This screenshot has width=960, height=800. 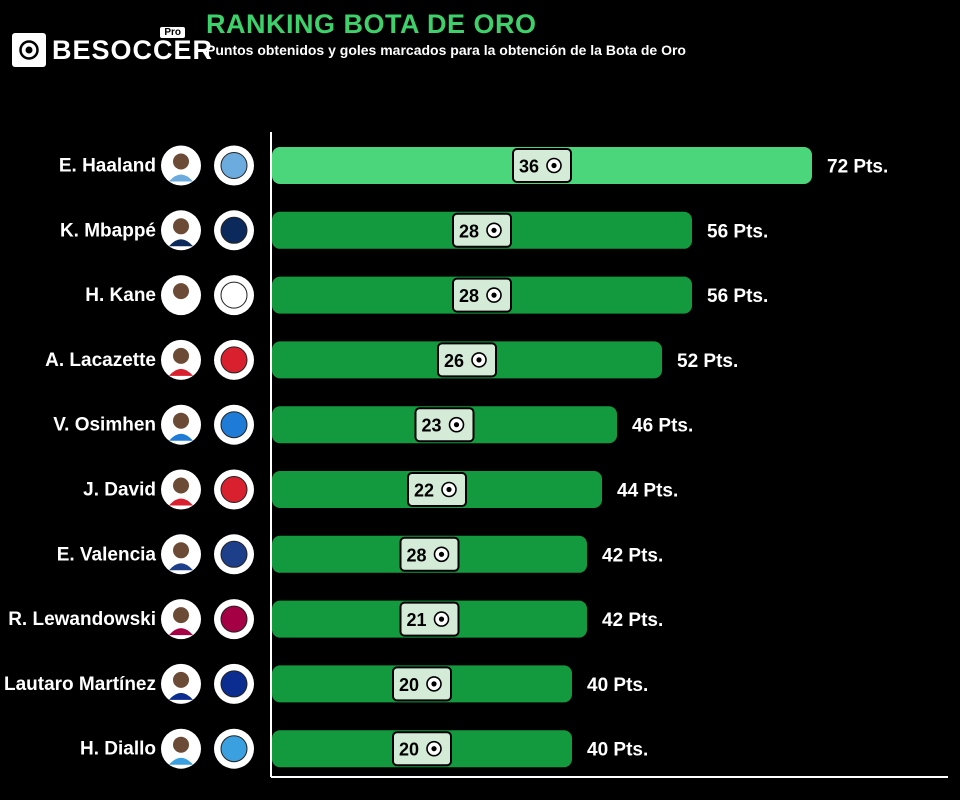 I want to click on player-name: H. Kane, so click(x=120, y=295).